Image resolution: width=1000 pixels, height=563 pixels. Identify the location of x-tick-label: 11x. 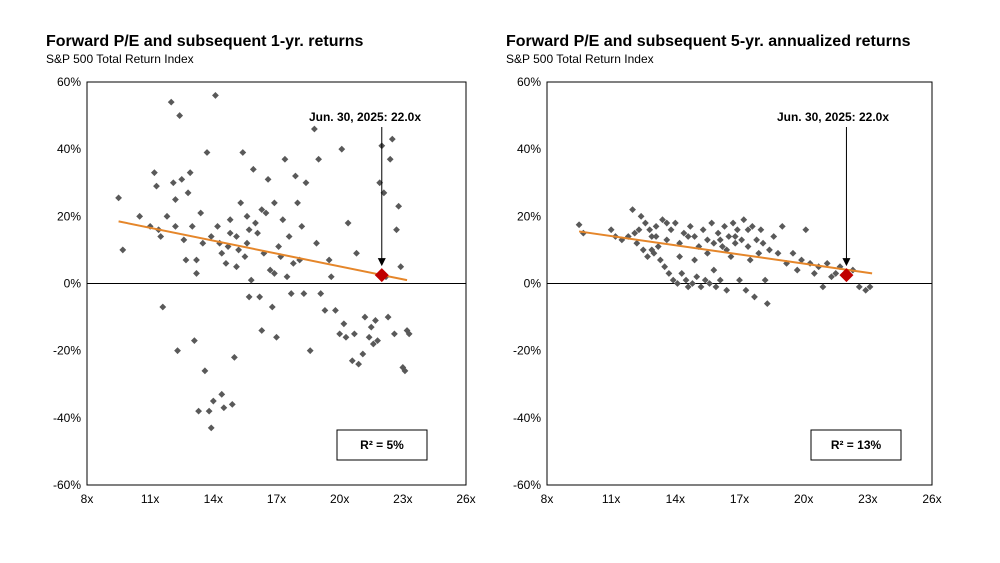
(611, 499).